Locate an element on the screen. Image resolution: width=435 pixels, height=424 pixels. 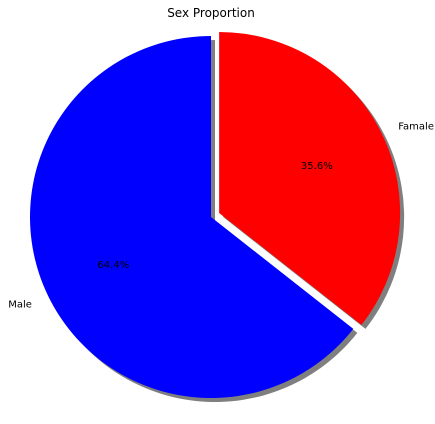
pie-pct-label-male: 64.4% is located at coordinates (113, 265).